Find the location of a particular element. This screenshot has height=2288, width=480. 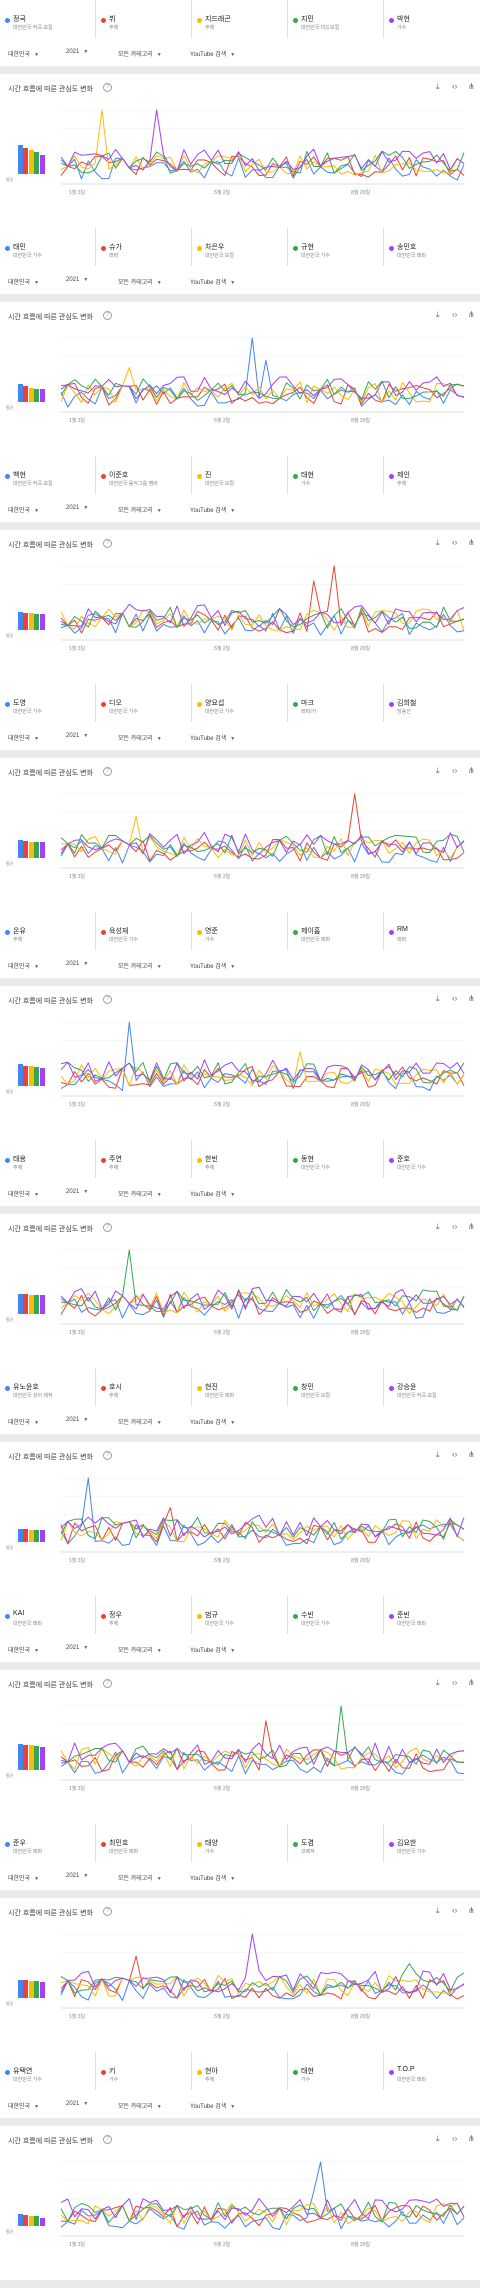

search-term-2: 디오 대한민국 가수 is located at coordinates (144, 703).